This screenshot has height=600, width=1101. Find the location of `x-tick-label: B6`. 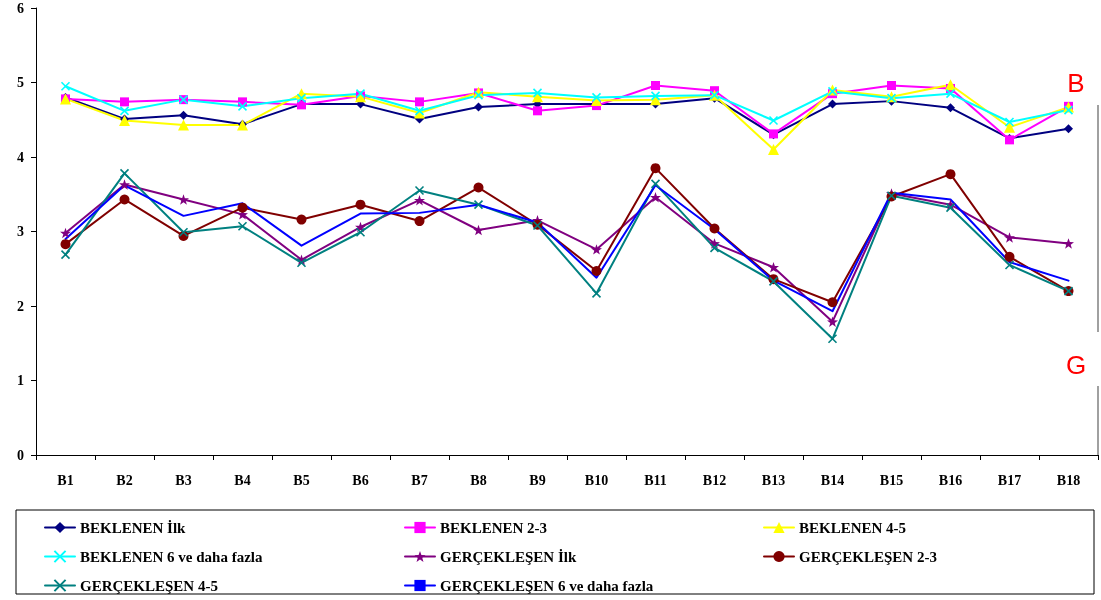

x-tick-label: B6 is located at coordinates (360, 480).